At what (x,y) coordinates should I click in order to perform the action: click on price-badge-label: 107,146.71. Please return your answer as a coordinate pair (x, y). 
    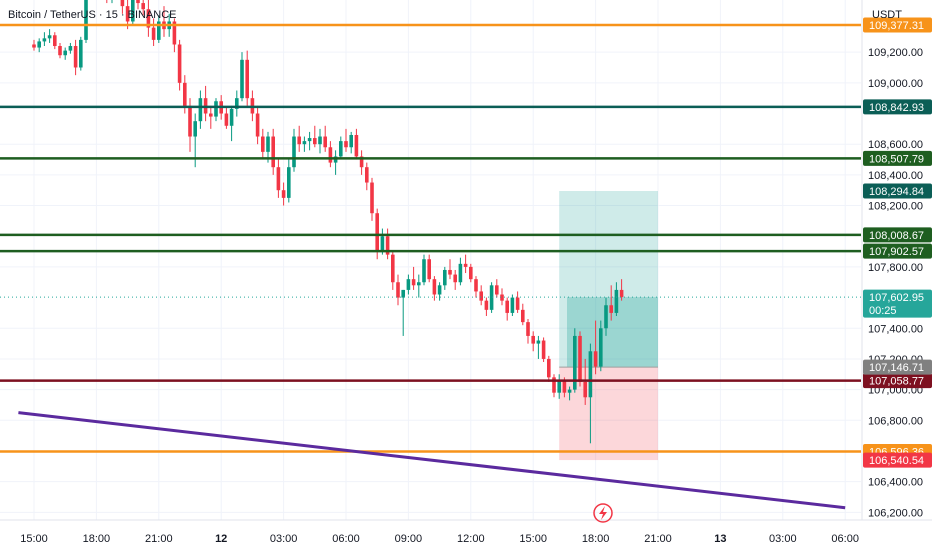
    Looking at the image, I should click on (896, 368).